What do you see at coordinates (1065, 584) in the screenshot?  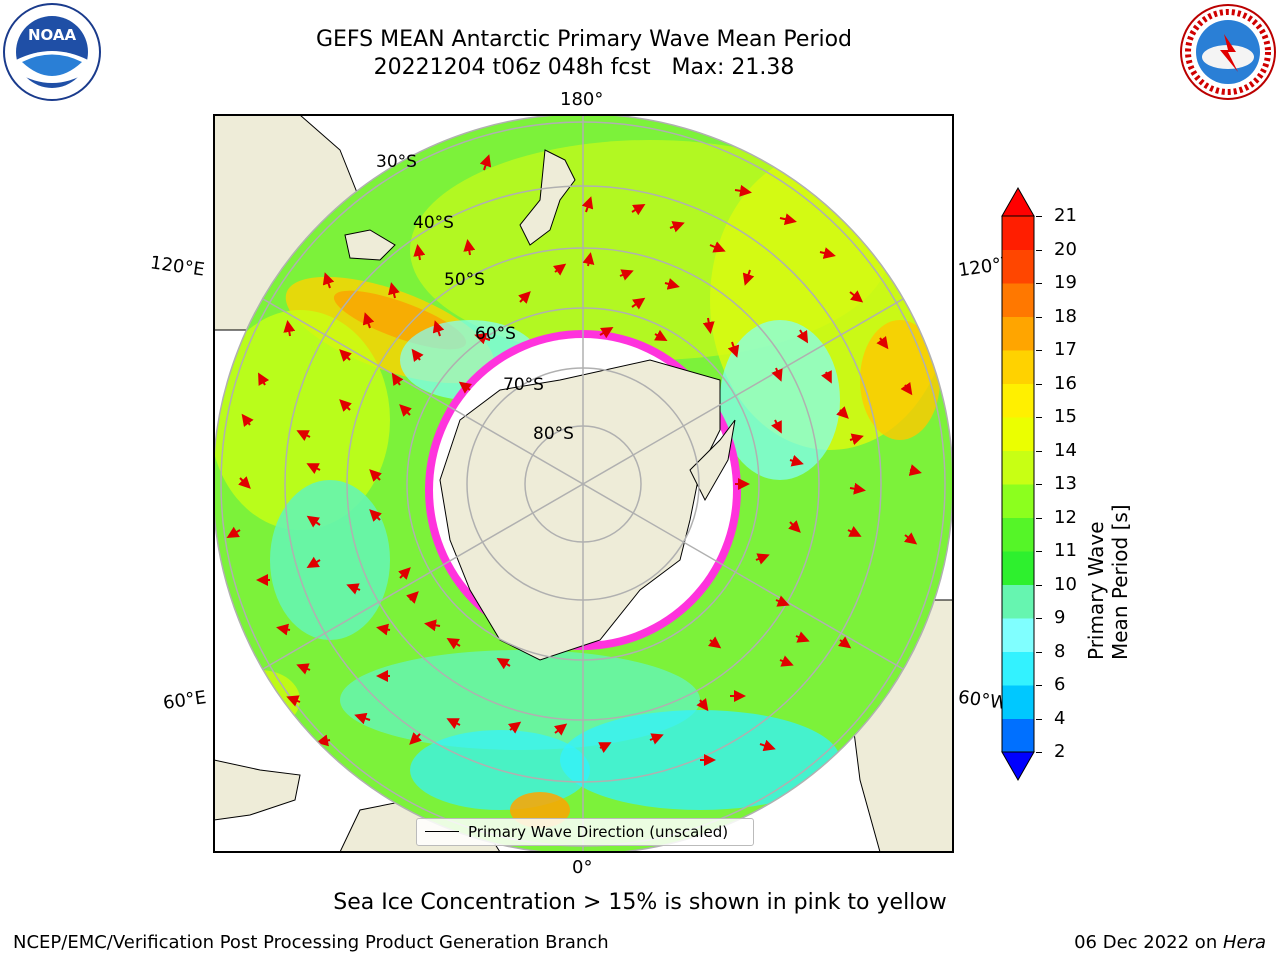 I see `colorbar-tick-label: 10` at bounding box center [1065, 584].